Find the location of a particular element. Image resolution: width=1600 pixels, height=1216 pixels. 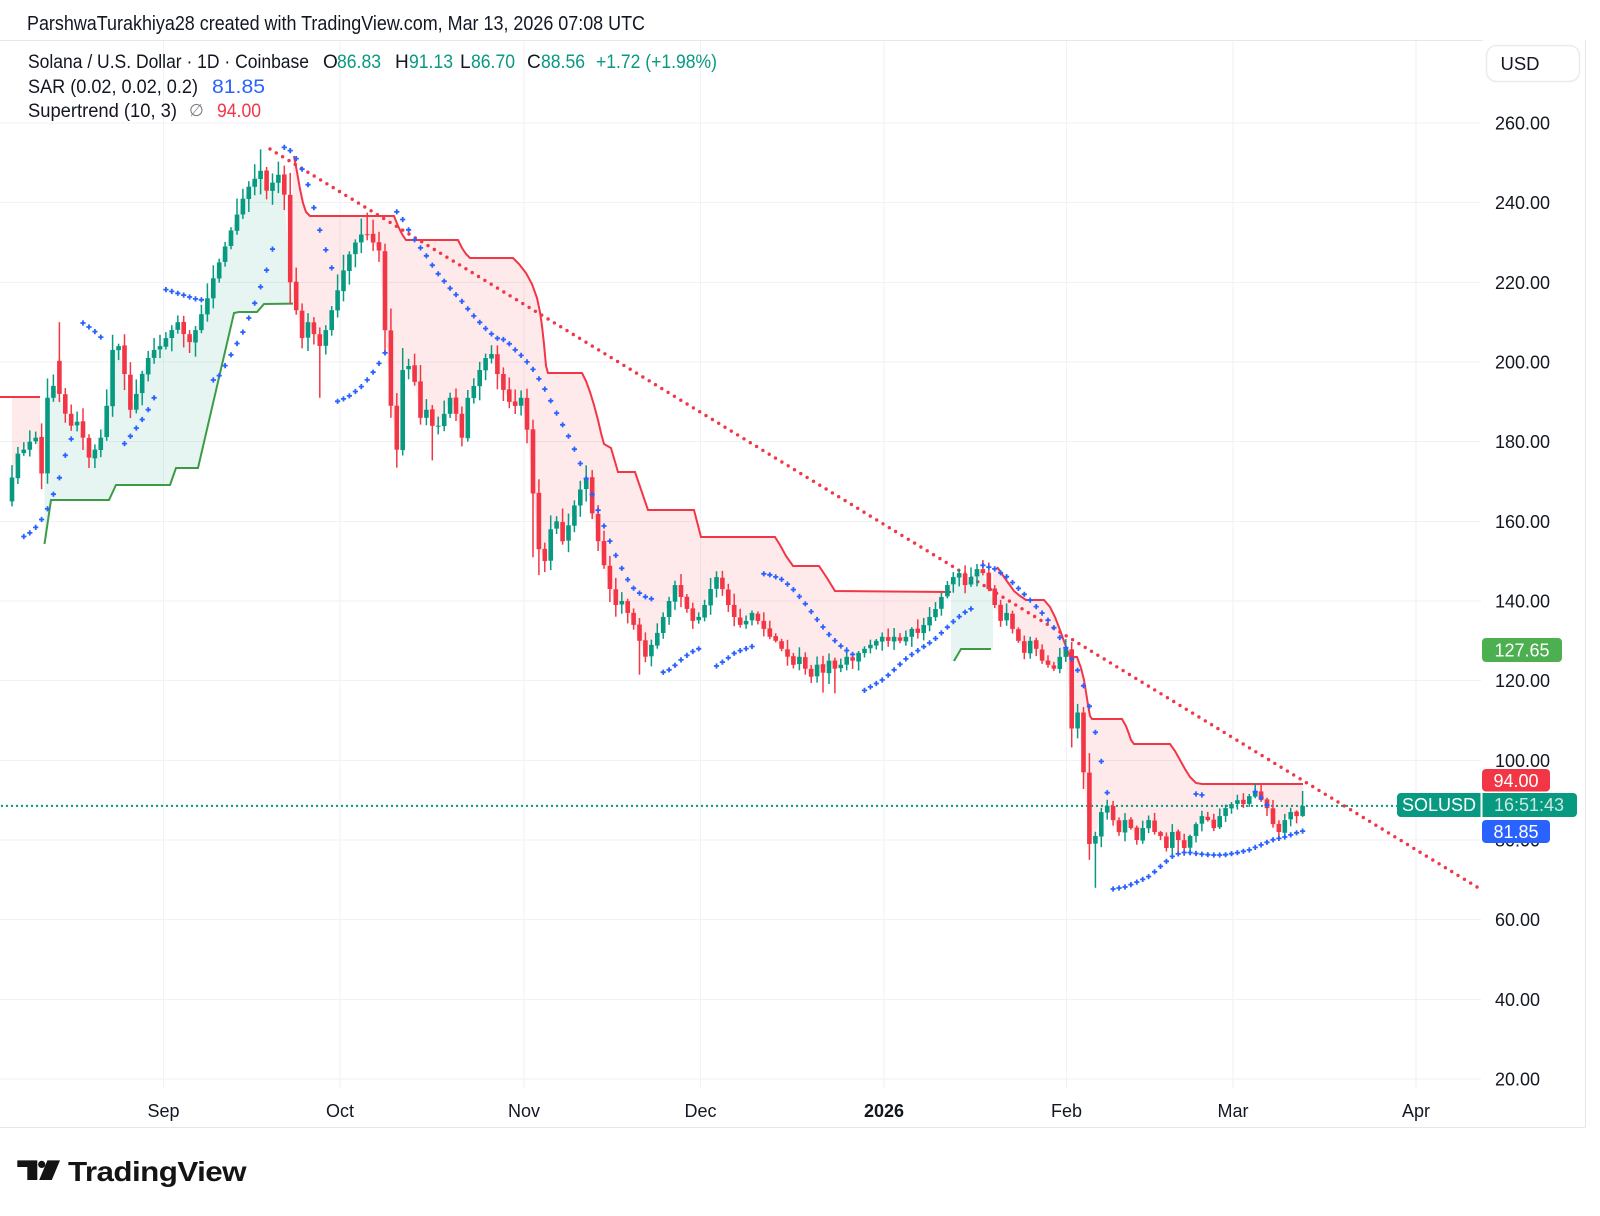

svg-text: 127.65 is located at coordinates (1521, 651).